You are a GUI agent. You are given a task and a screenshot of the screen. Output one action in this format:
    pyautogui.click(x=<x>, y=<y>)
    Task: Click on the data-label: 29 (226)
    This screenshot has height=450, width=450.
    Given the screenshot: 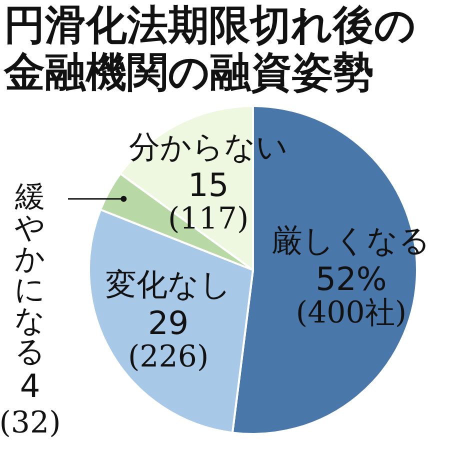 What is the action you would take?
    pyautogui.click(x=168, y=339)
    